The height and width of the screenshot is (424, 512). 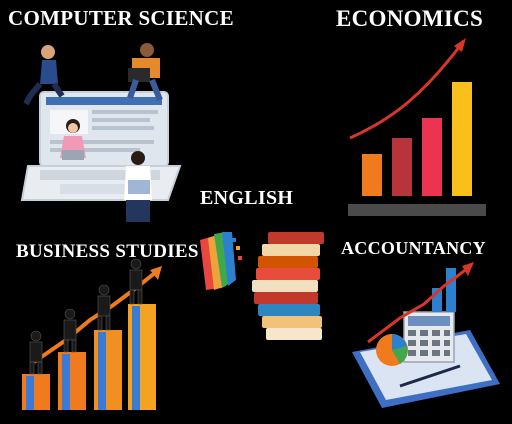 What do you see at coordinates (426, 335) in the screenshot?
I see `calculator-chart-icon` at bounding box center [426, 335].